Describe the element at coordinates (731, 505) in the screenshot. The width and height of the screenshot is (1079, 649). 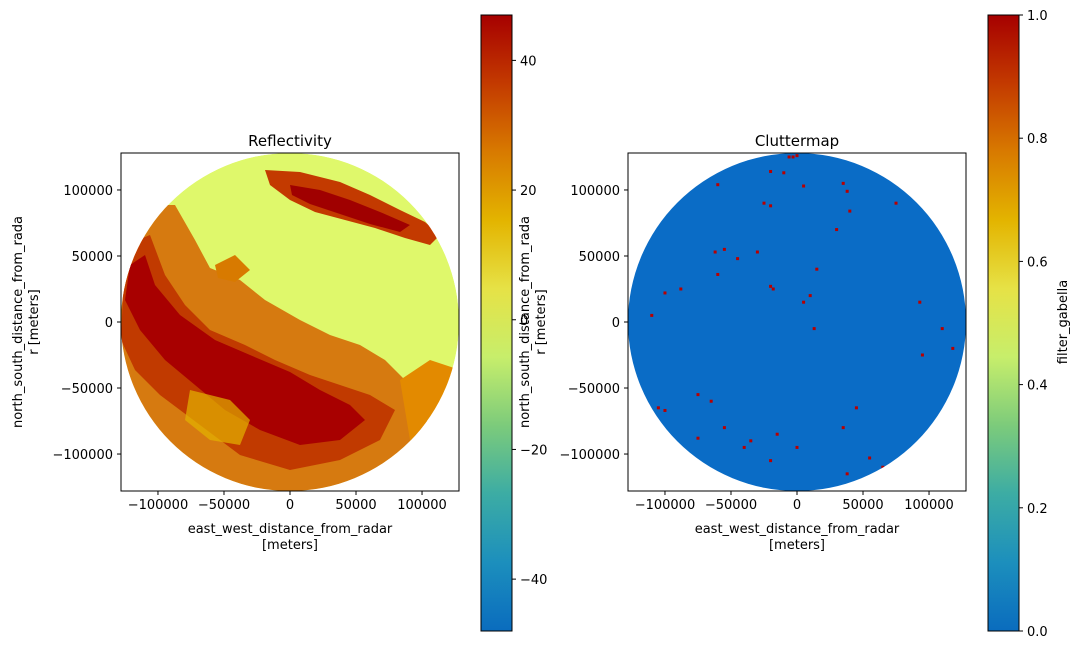
I see `cluttermap-xtick-label: −50000` at that location.